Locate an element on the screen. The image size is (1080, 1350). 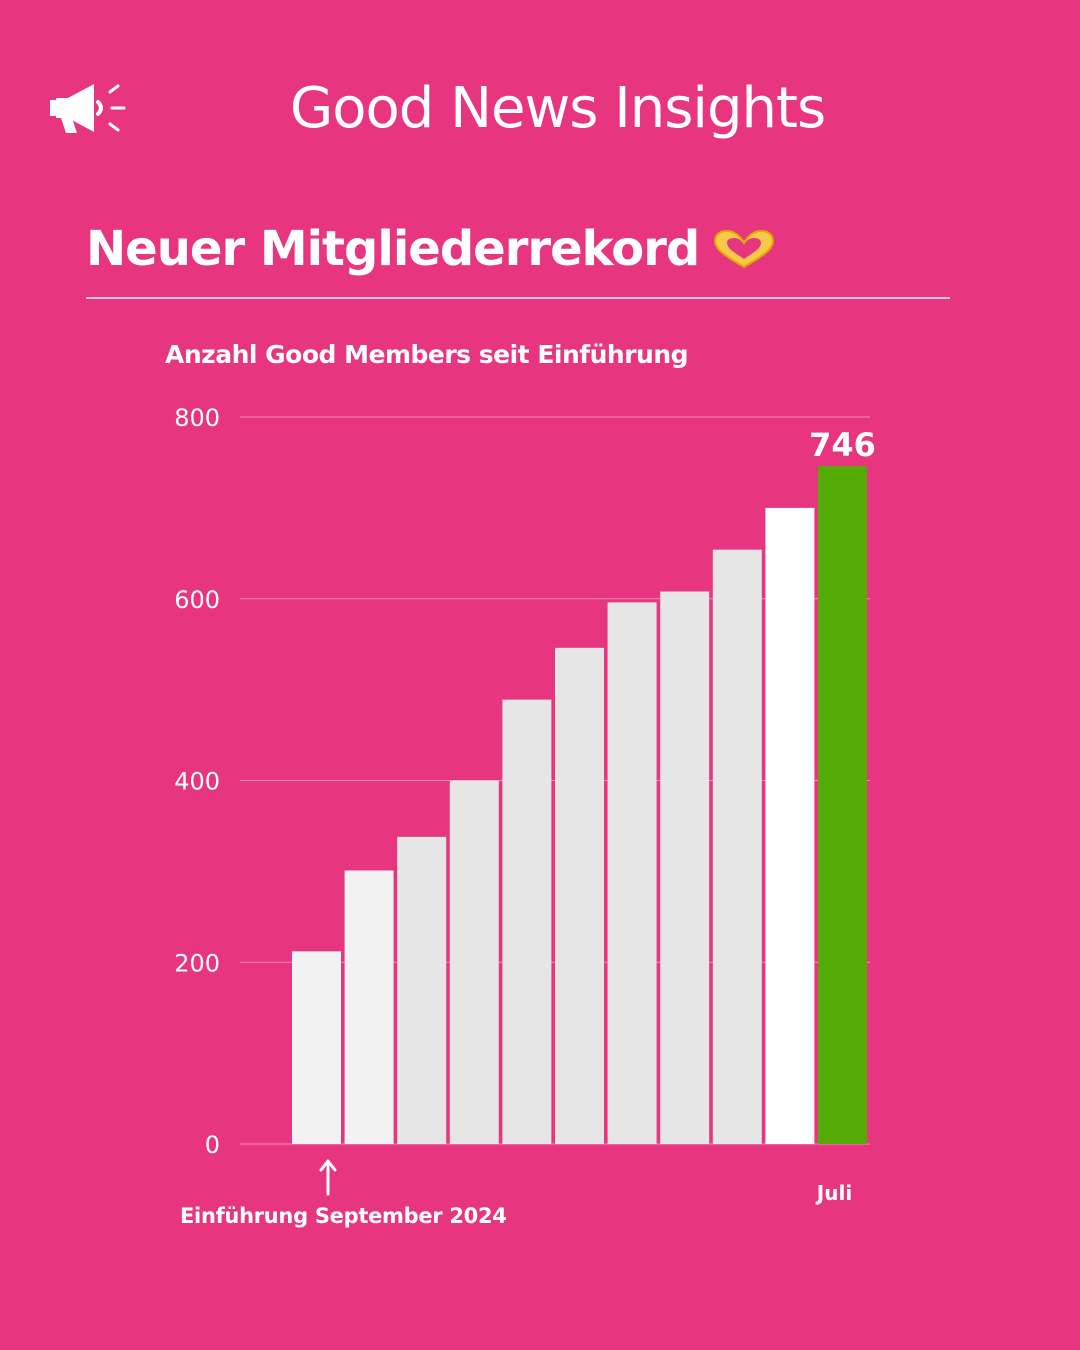
y-tick-label: 200 is located at coordinates (197, 963).